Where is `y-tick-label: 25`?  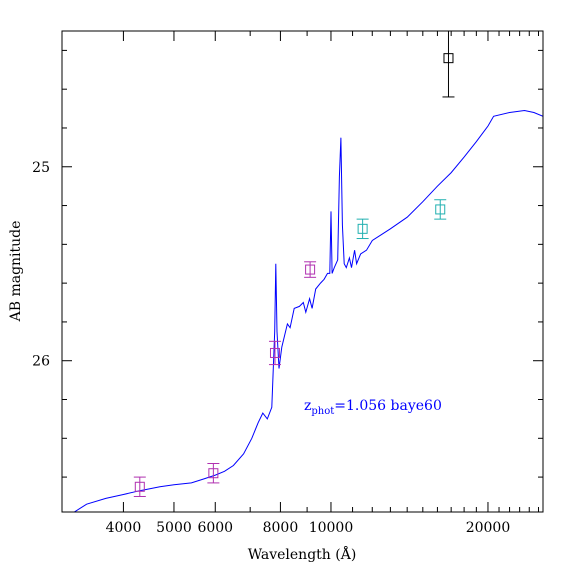
y-tick-label: 25 is located at coordinates (41, 168).